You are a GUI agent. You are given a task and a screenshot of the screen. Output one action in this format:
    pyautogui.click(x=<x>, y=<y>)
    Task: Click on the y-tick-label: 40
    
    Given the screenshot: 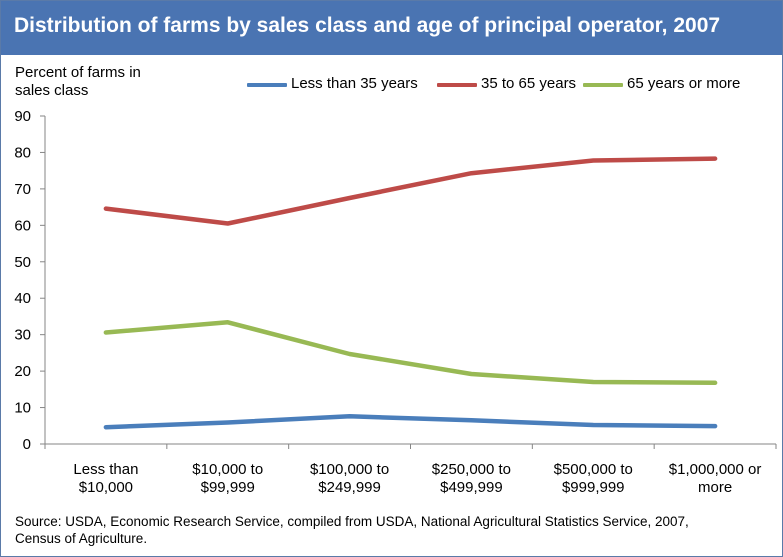 What is the action you would take?
    pyautogui.click(x=22, y=298)
    